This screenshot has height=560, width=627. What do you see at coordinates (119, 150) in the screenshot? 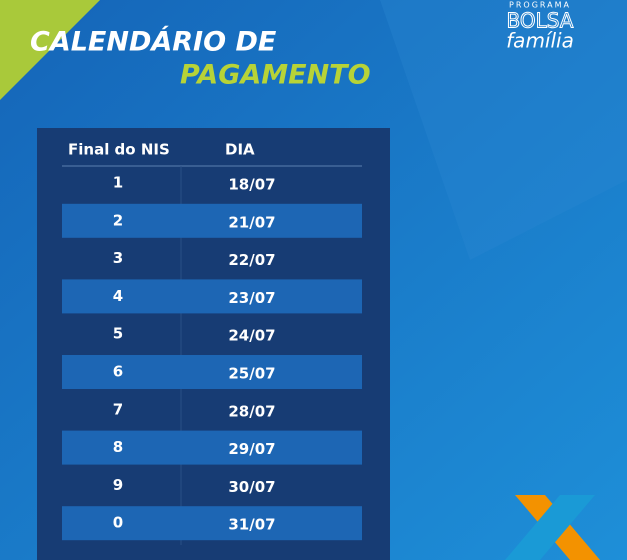
I see `column-header: Final do NIS` at bounding box center [119, 150].